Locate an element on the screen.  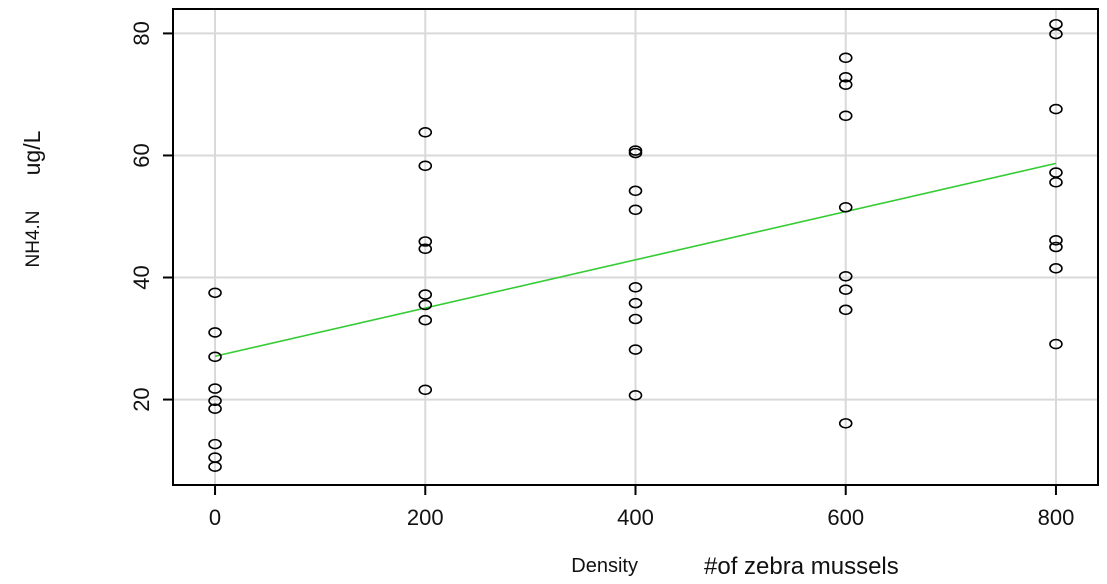
x-tick-label: 200 is located at coordinates (425, 517).